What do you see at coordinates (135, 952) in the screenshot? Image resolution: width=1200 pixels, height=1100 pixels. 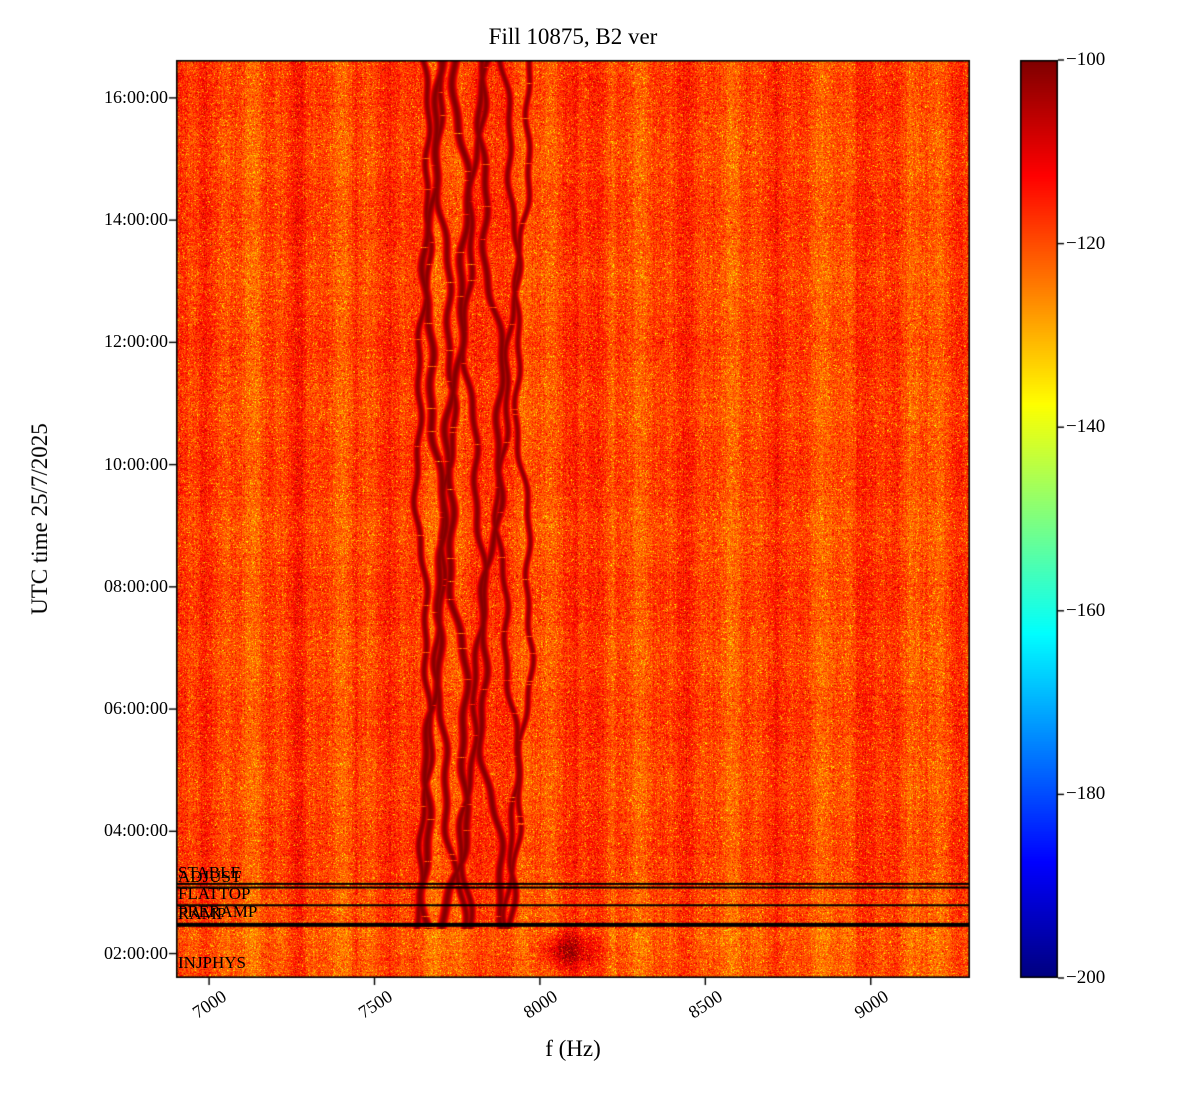 I see `y-tick-label: 02:00:00` at bounding box center [135, 952].